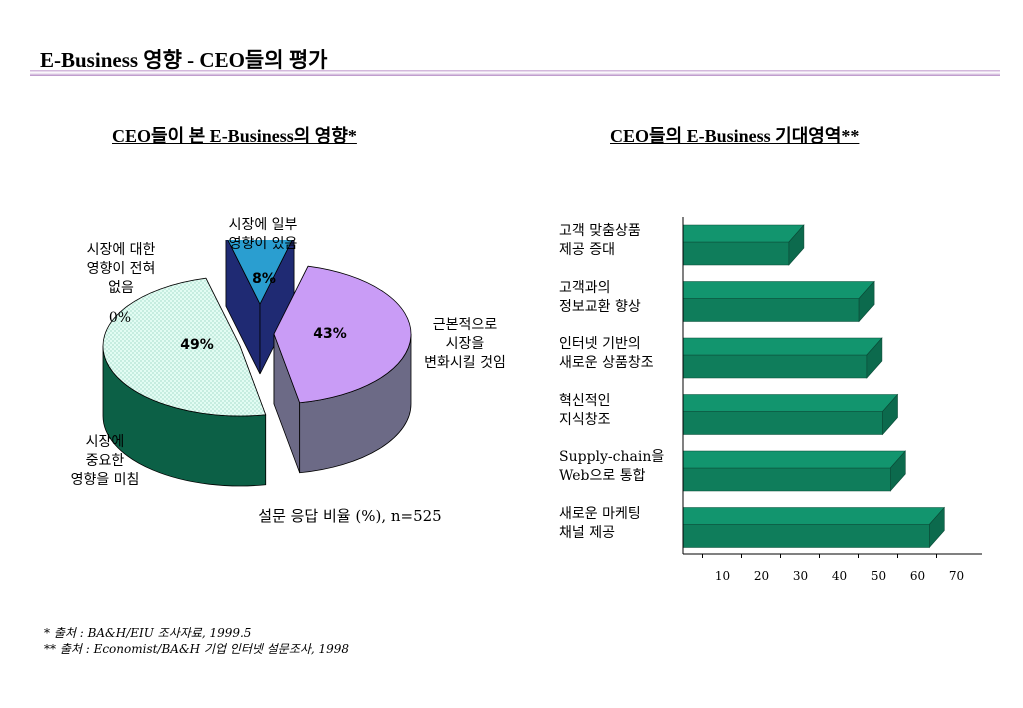 Image resolution: width=1023 pixels, height=708 pixels. I want to click on x-tick-label: 10, so click(722, 576).